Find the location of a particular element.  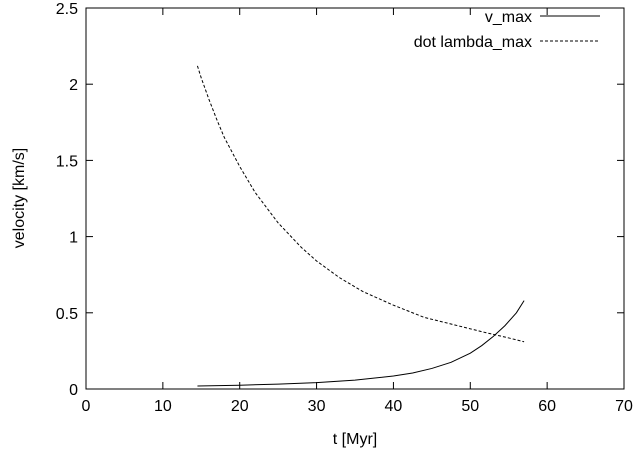

legend-label: dot lambda_max is located at coordinates (473, 42).